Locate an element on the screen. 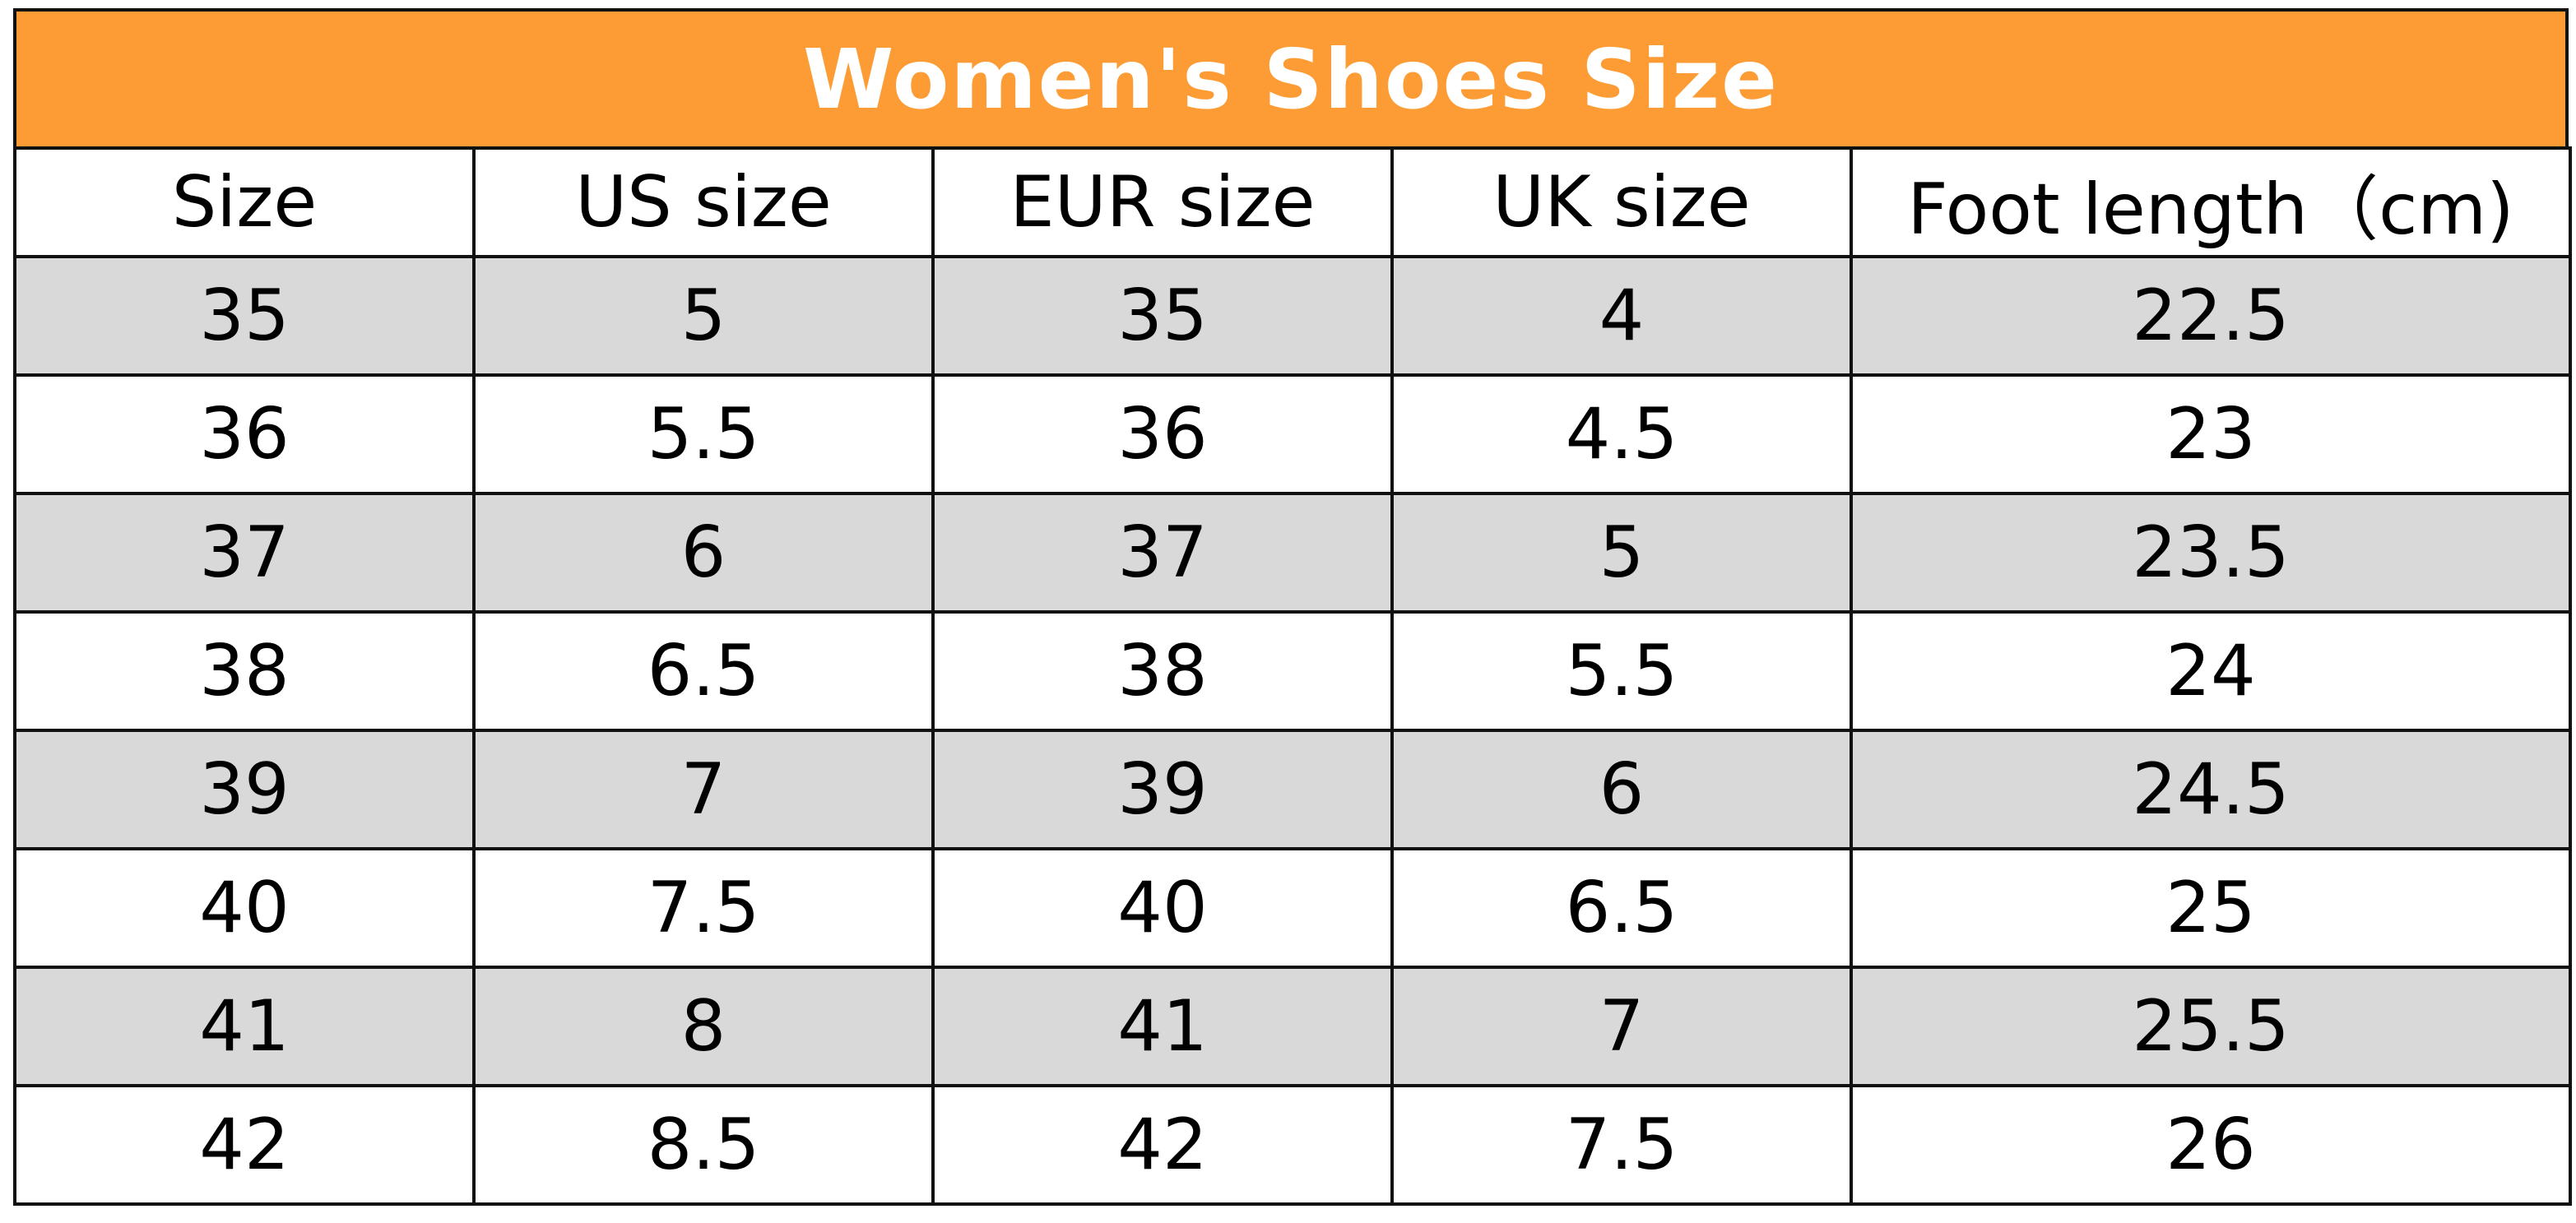 The height and width of the screenshot is (1223, 2576). cell-eur-size: 35 is located at coordinates (1162, 316).